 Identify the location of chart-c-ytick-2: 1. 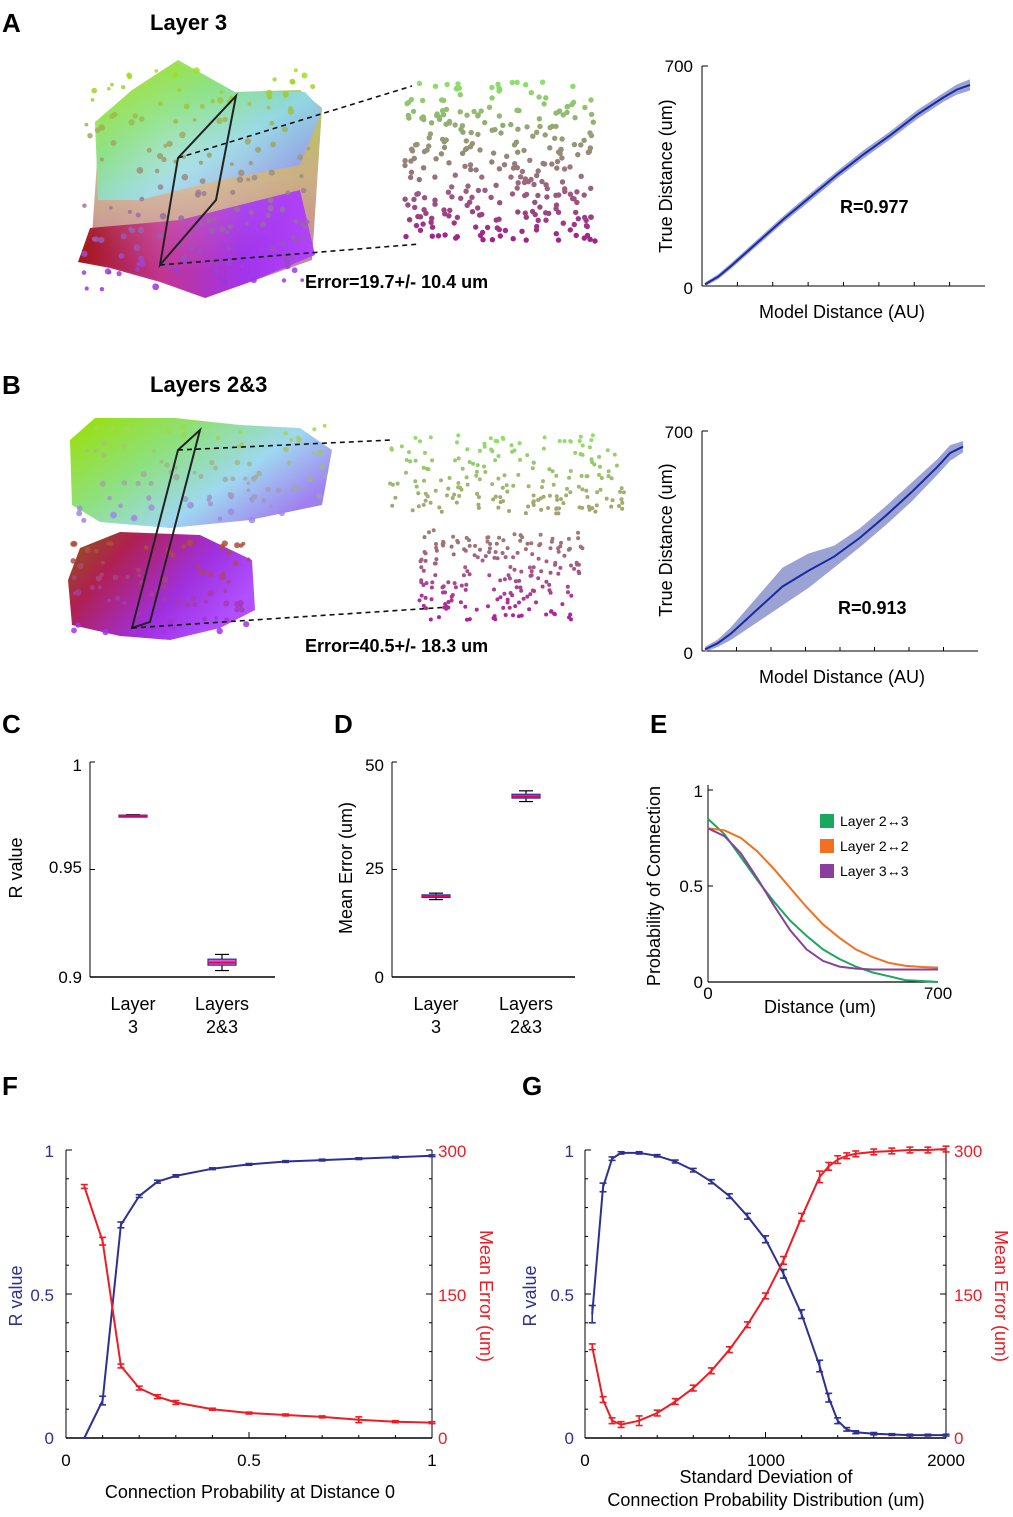
(77, 765).